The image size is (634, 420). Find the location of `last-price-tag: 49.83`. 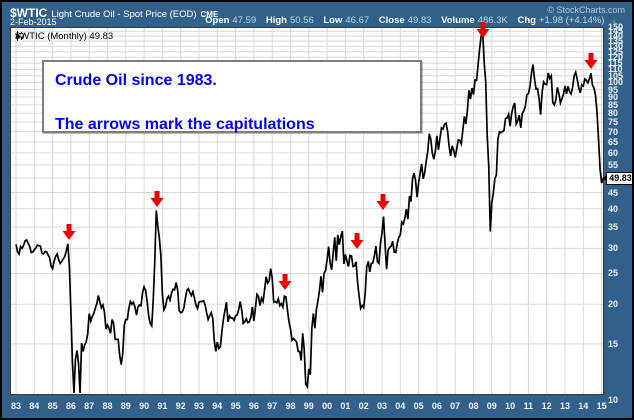

last-price-tag: 49.83 is located at coordinates (617, 179).